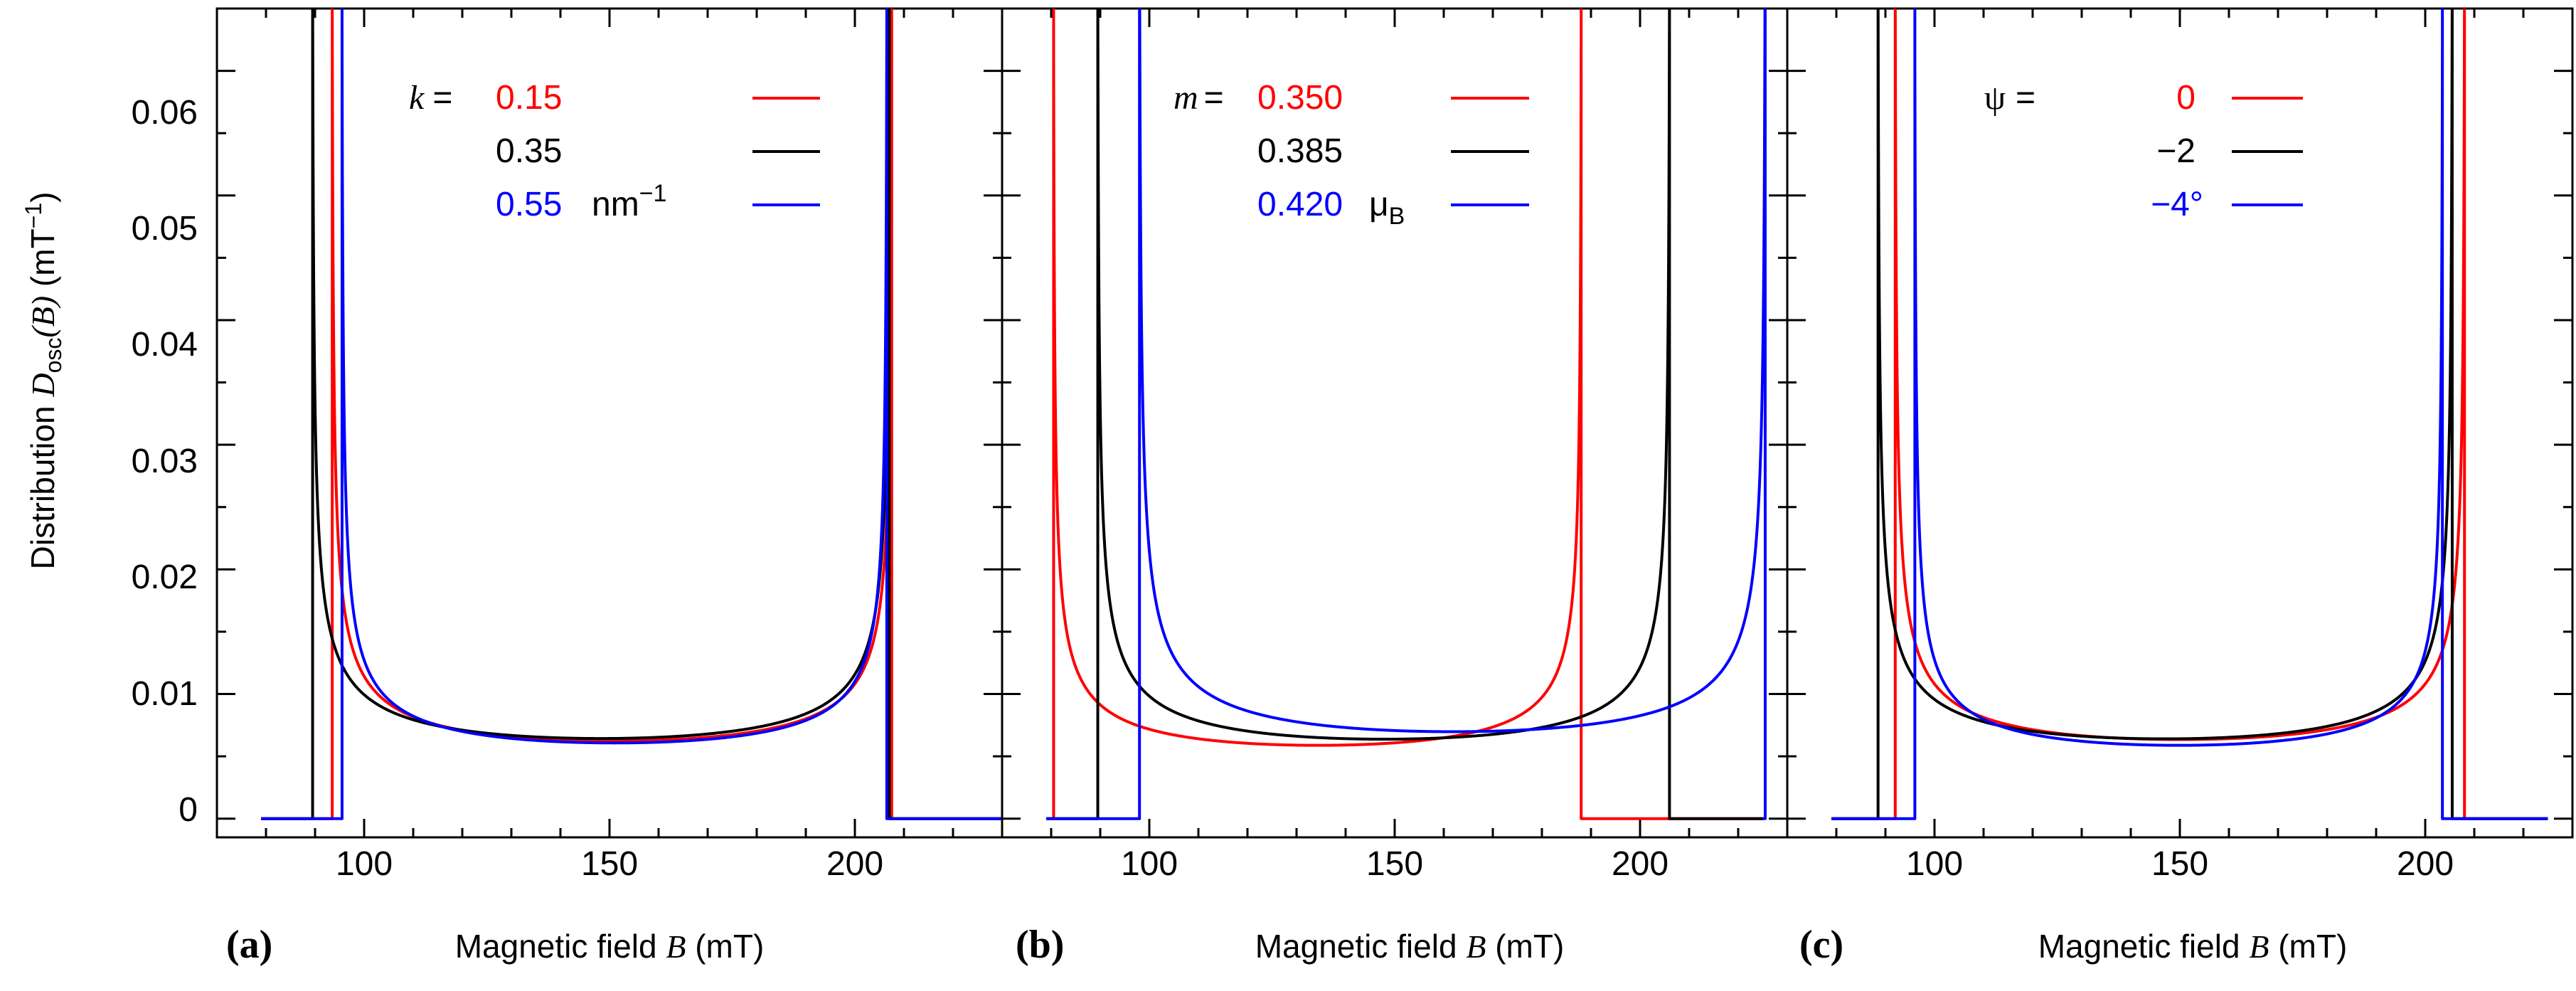 Image resolution: width=2576 pixels, height=991 pixels. Describe the element at coordinates (1300, 204) in the screenshot. I see `legend-b-entry-3-label: 0.420` at that location.